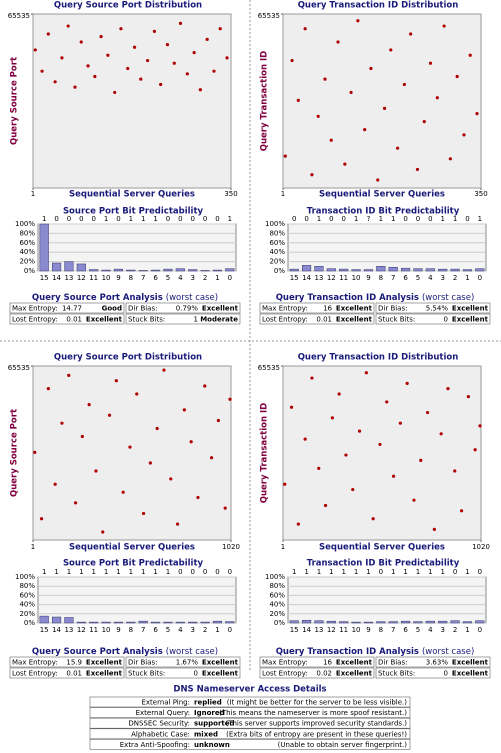  I want to click on analysis-rating: Moderate, so click(219, 320).